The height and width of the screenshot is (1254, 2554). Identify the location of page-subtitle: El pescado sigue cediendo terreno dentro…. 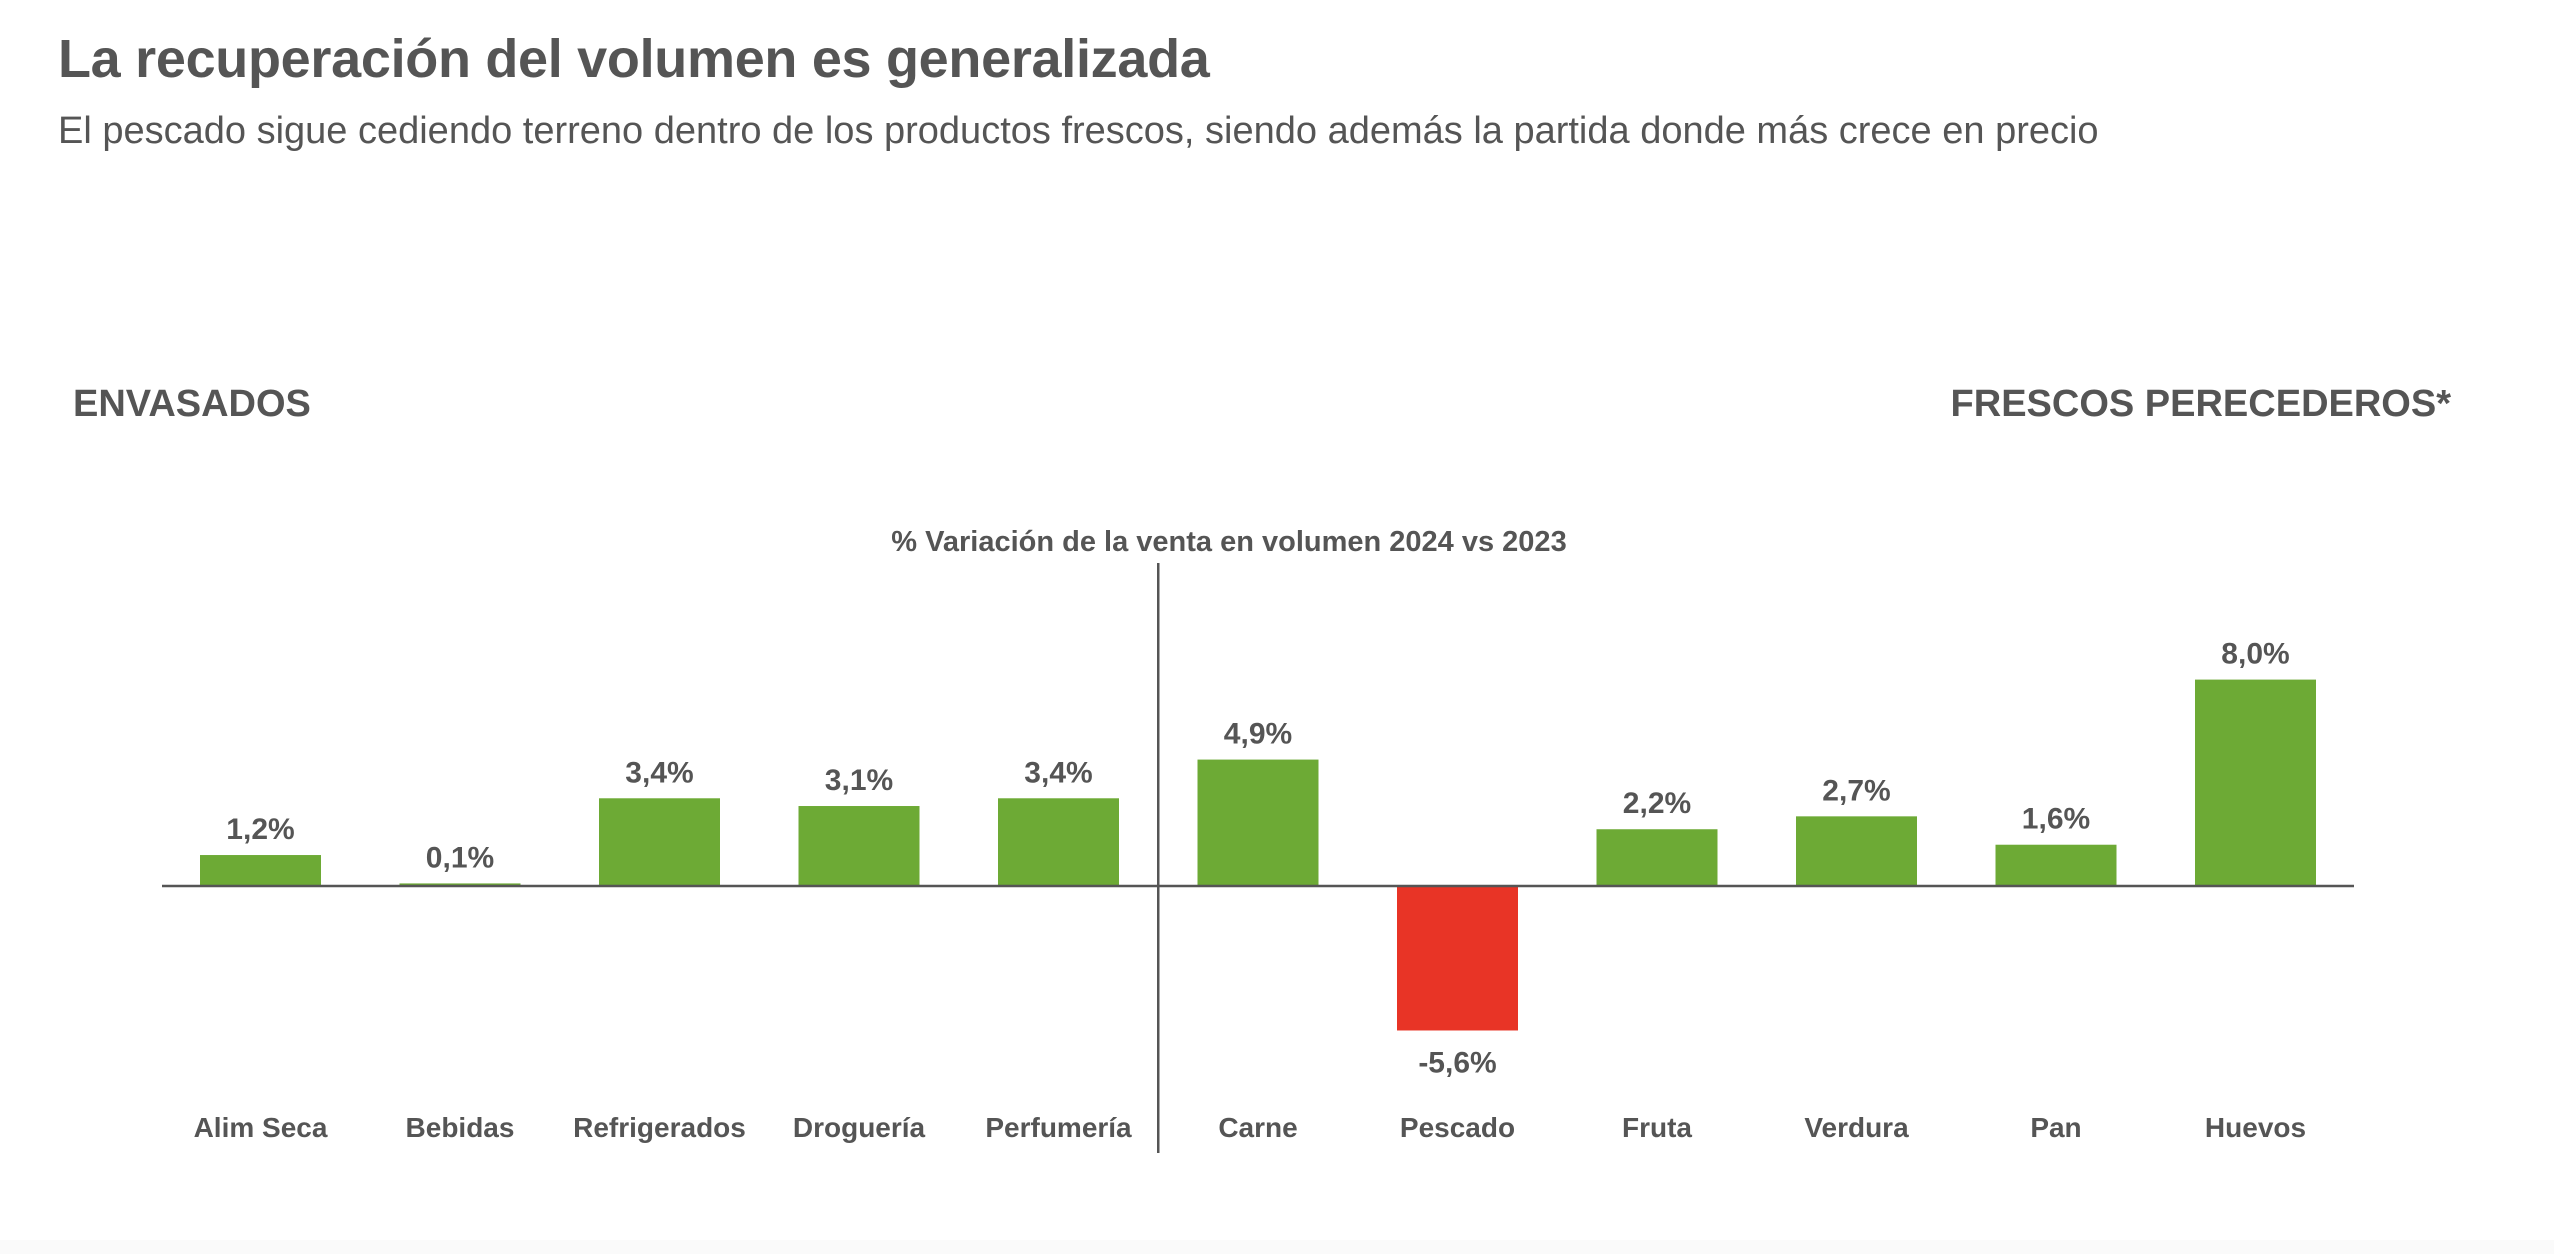
(1078, 131).